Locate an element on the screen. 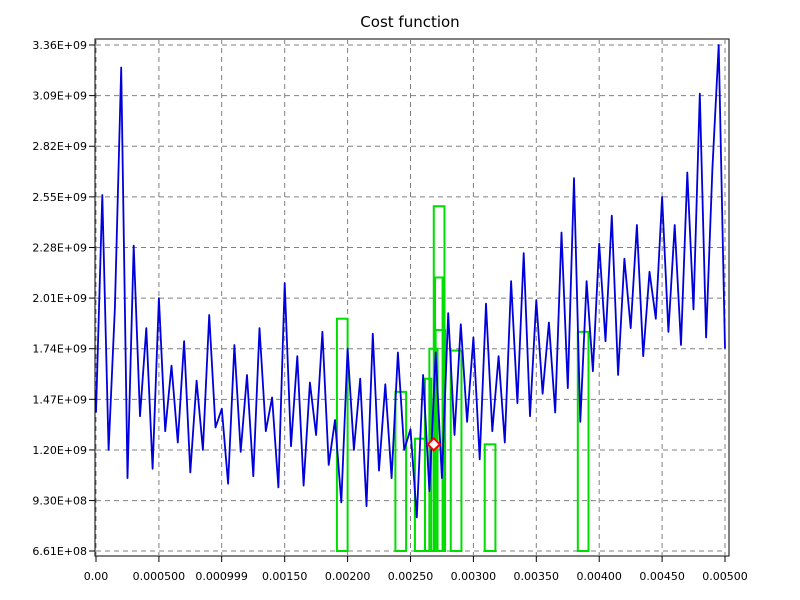 This screenshot has height=600, width=800. x-tick-label: 0.00500 is located at coordinates (725, 576).